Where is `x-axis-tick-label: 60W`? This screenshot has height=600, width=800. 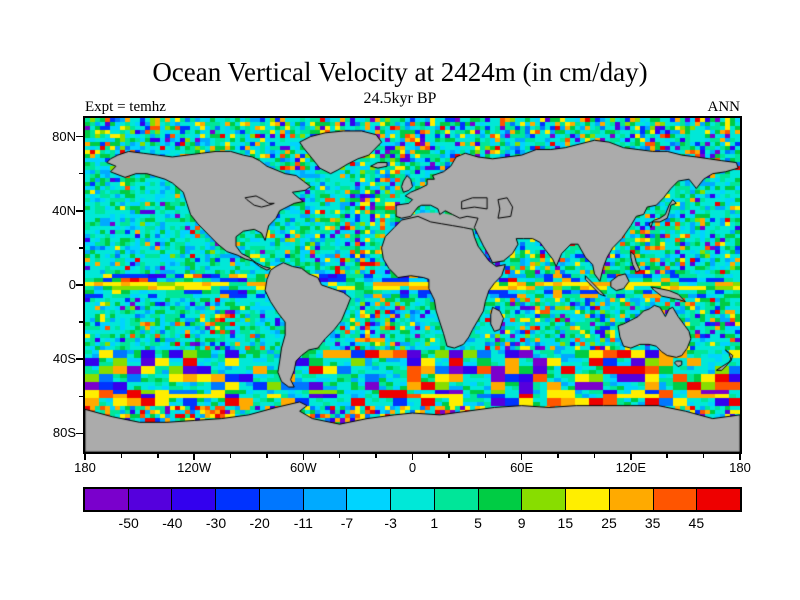 x-axis-tick-label: 60W is located at coordinates (303, 467).